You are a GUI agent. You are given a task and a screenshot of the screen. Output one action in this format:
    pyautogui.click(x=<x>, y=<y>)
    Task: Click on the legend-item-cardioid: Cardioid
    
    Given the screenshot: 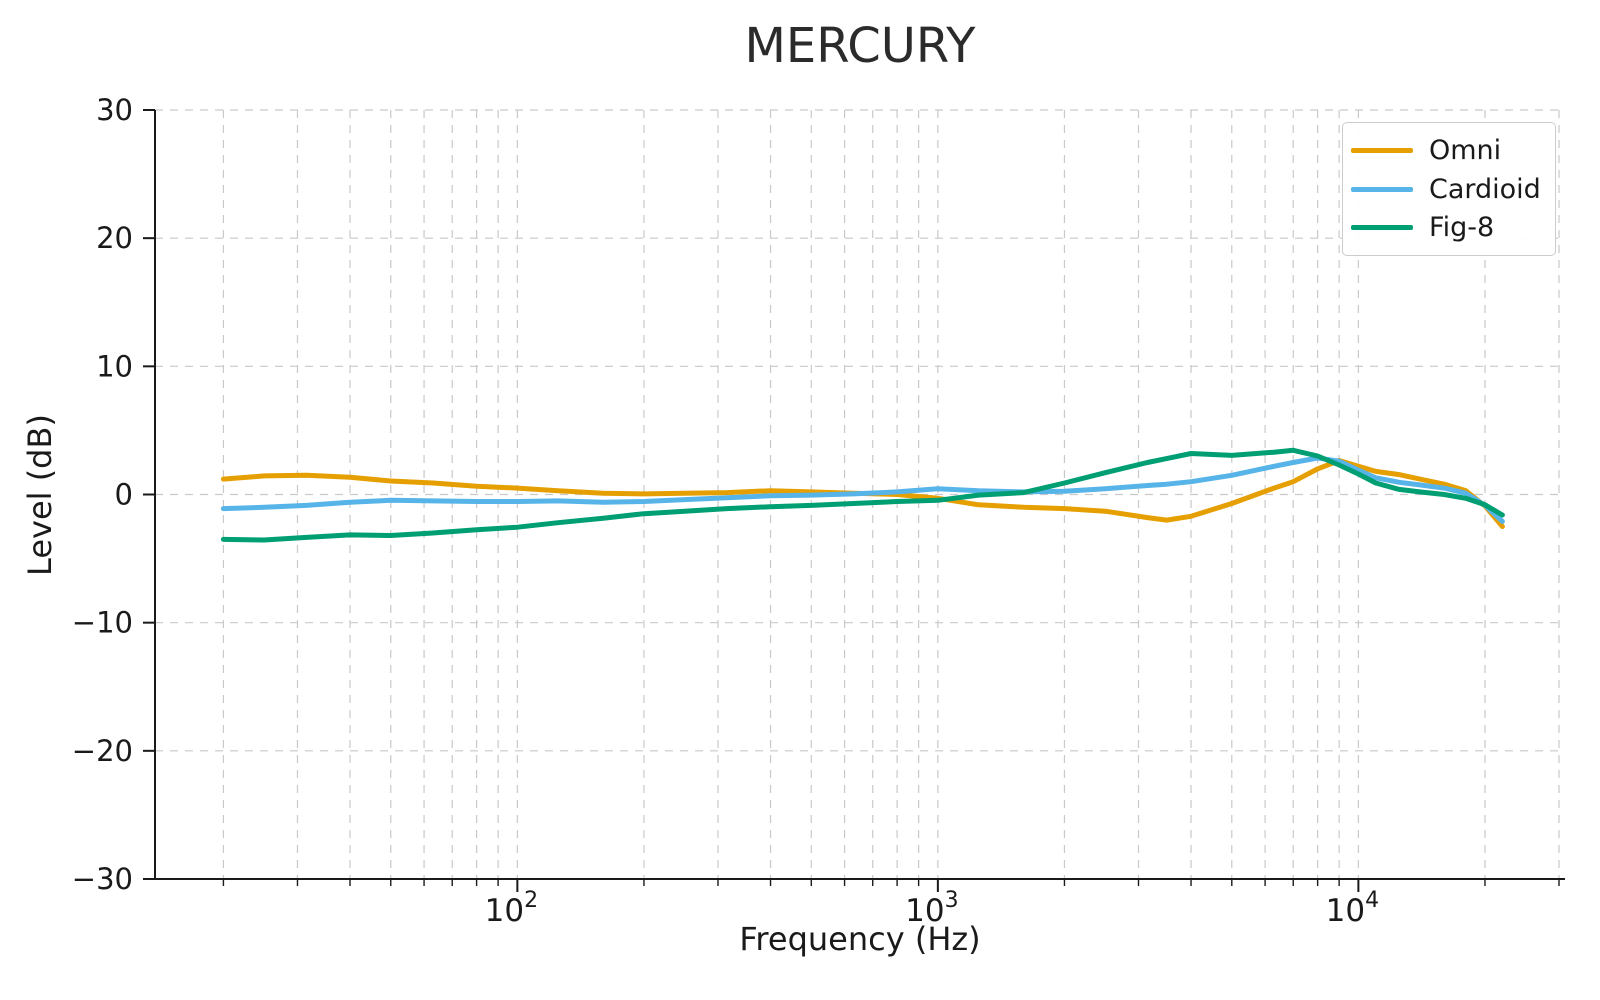 What is the action you would take?
    pyautogui.click(x=1453, y=189)
    